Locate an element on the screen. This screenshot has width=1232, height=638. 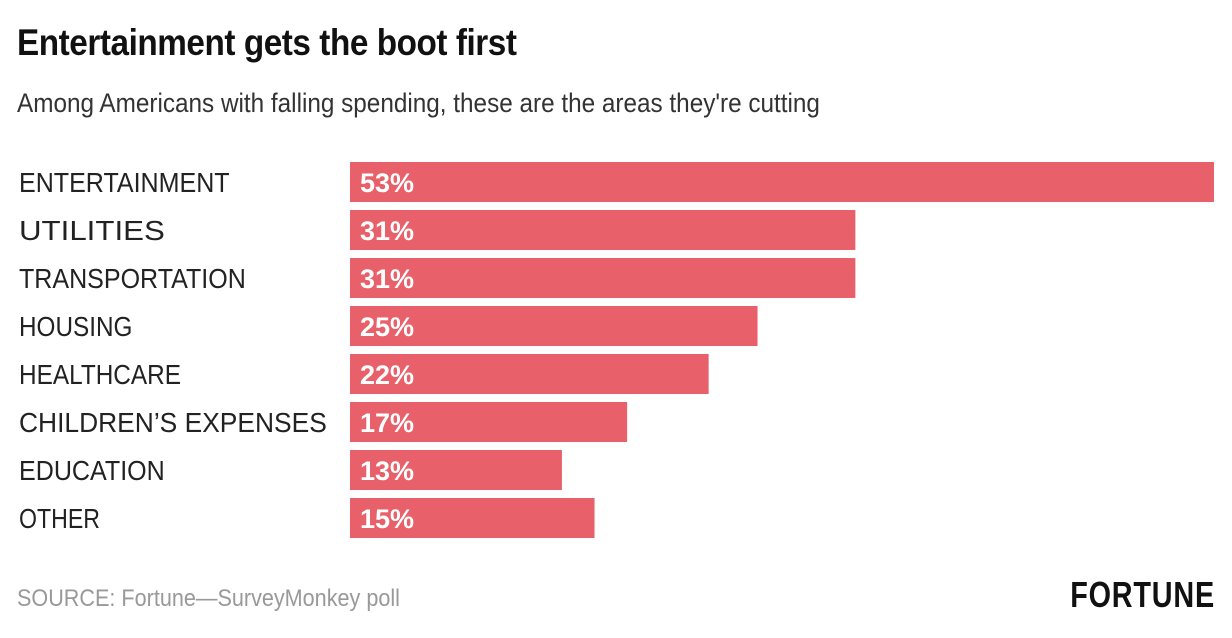
value-label: 13% is located at coordinates (387, 471).